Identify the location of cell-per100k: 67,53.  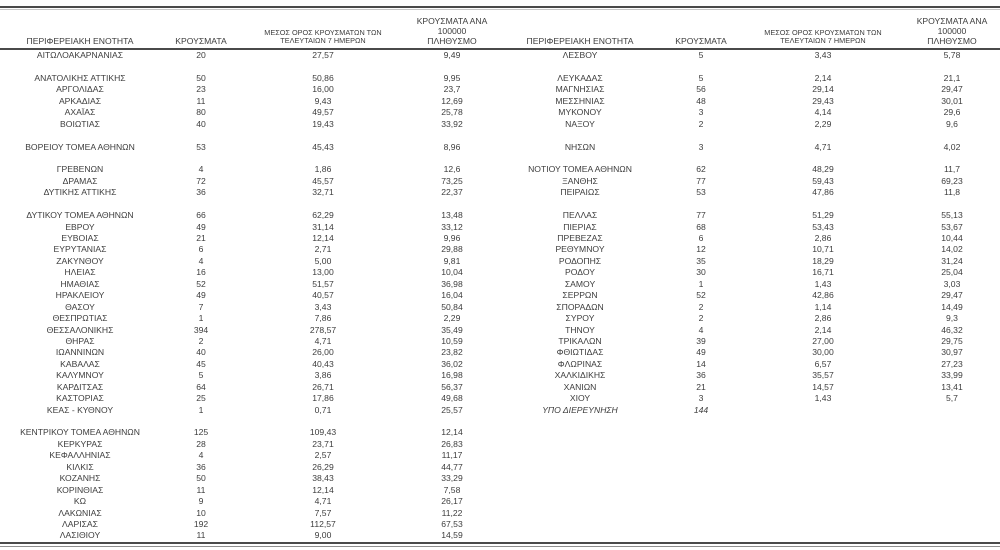
(452, 523).